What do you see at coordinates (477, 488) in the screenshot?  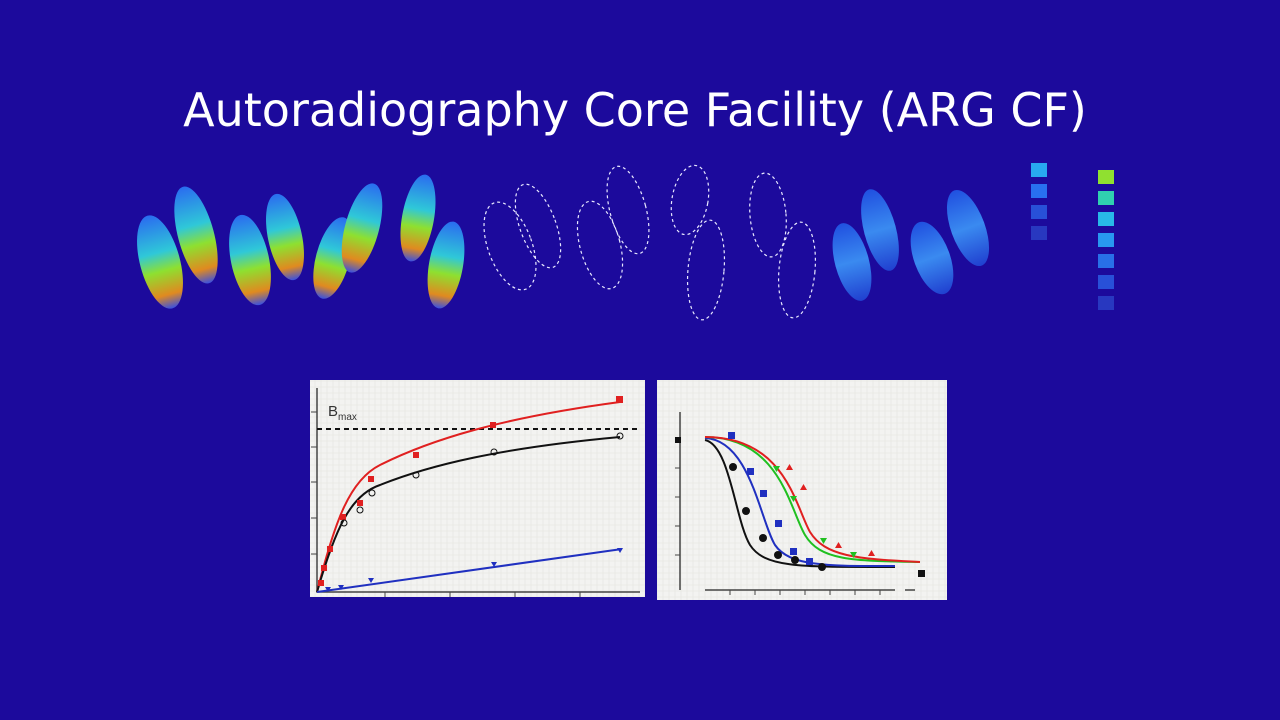 I see `saturation-plot: Bmax` at bounding box center [477, 488].